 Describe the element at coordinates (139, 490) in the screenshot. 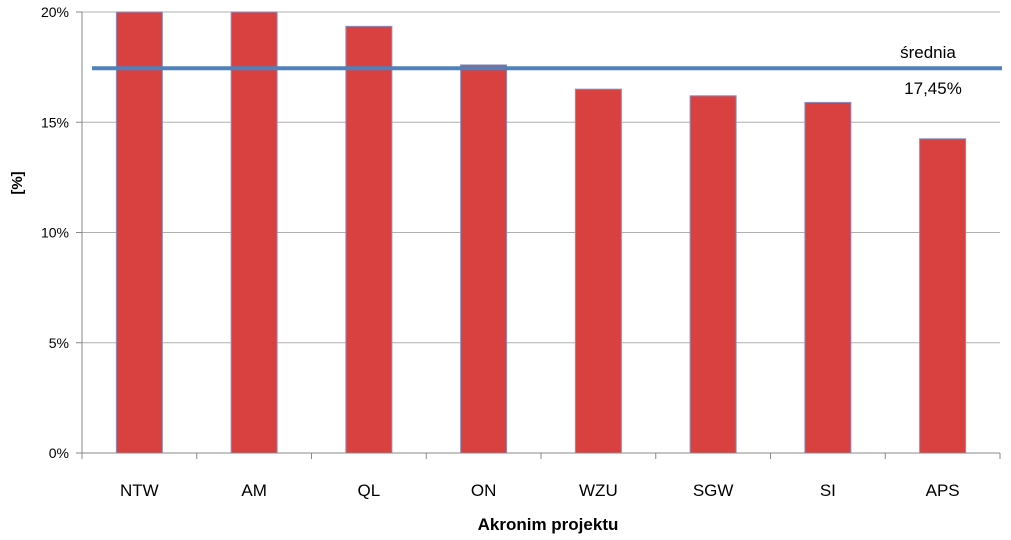

I see `x-tick-label: NTW` at that location.